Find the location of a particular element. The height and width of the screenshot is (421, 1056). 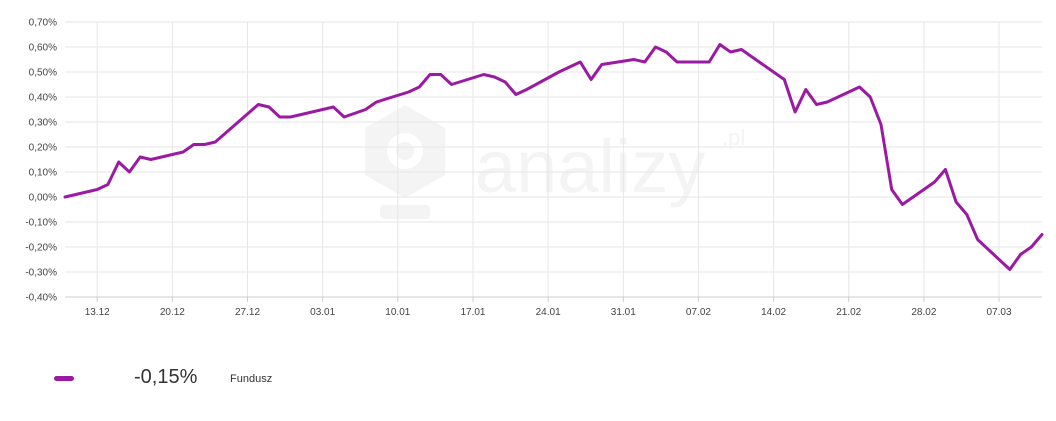

y-tick-label: -0,10% is located at coordinates (41, 223).